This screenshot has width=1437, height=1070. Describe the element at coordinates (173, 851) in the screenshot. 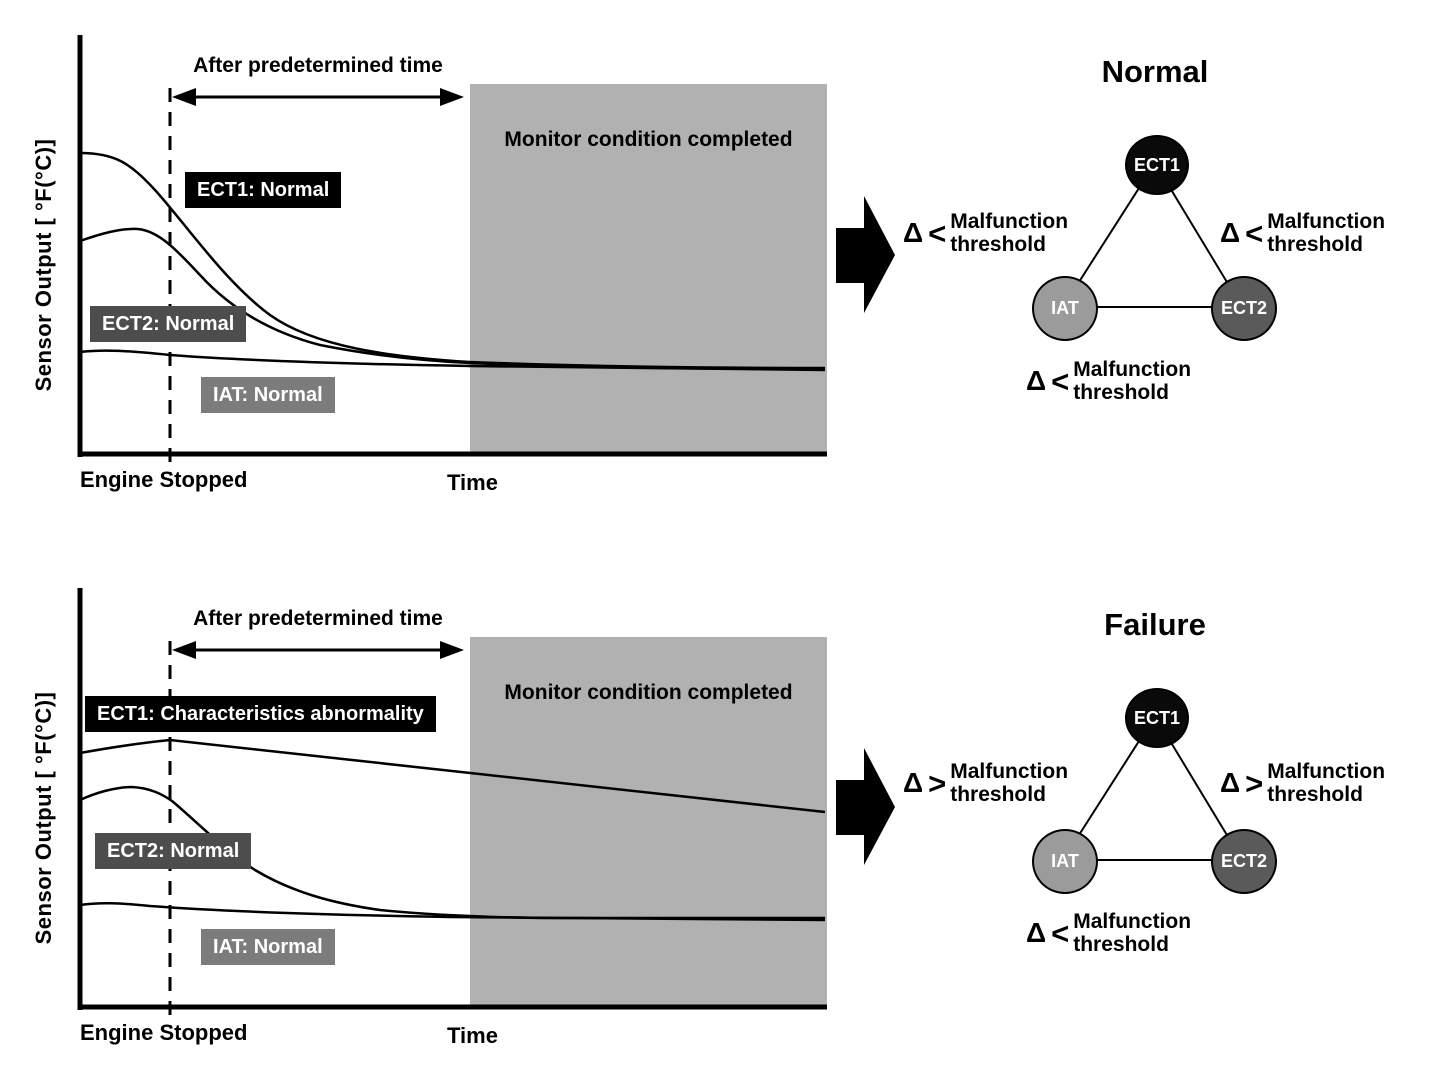

I see `failure-ect2-curve-label: ECT2: Normal` at that location.